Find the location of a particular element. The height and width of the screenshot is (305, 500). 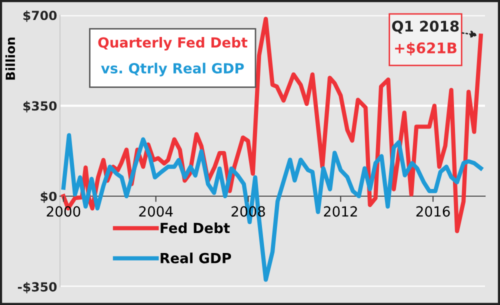

x-tick-label: 2004 is located at coordinates (156, 211).